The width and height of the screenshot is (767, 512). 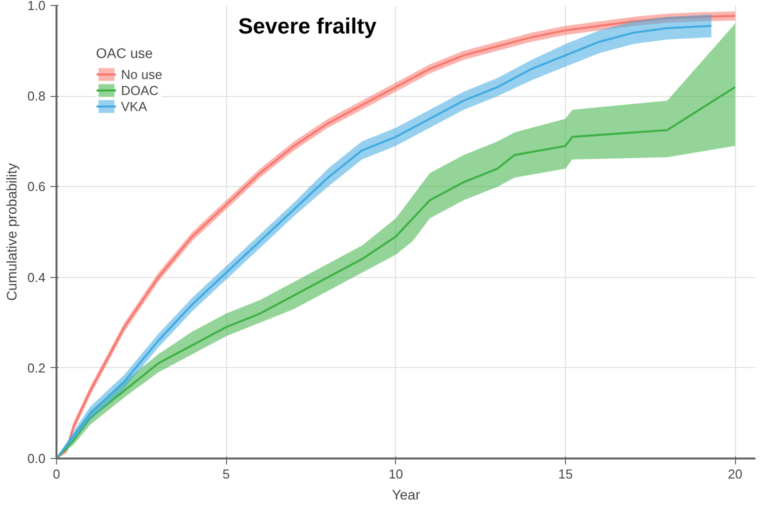 What do you see at coordinates (125, 53) in the screenshot?
I see `legend-title: OAC use` at bounding box center [125, 53].